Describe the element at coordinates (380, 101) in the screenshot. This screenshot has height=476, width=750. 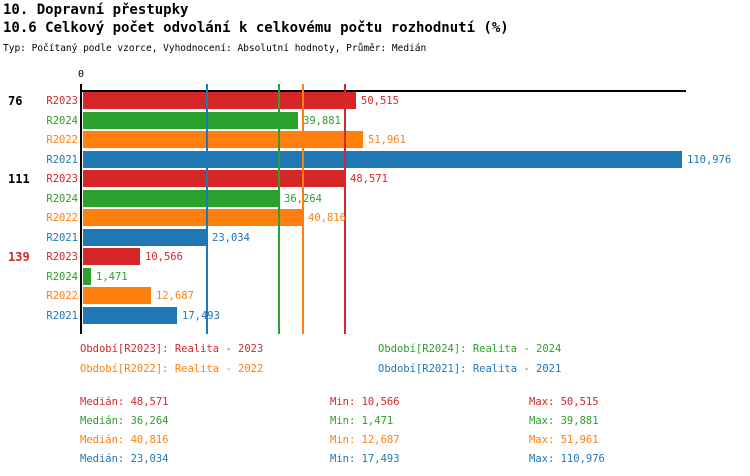
I see `bar-value-label: 50,515` at that location.